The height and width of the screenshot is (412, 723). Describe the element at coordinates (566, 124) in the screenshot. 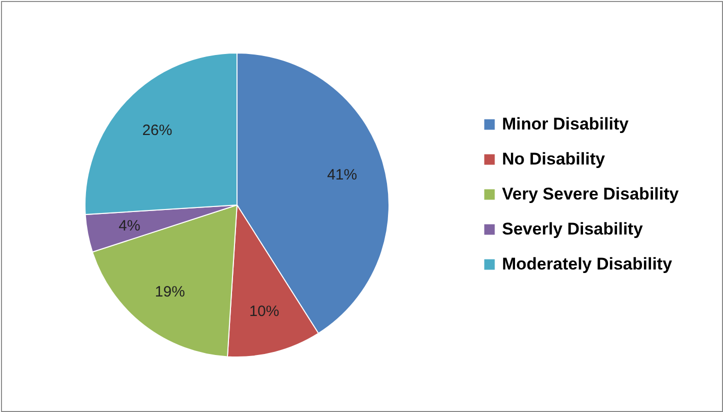

I see `legend-label: Minor Disability` at that location.